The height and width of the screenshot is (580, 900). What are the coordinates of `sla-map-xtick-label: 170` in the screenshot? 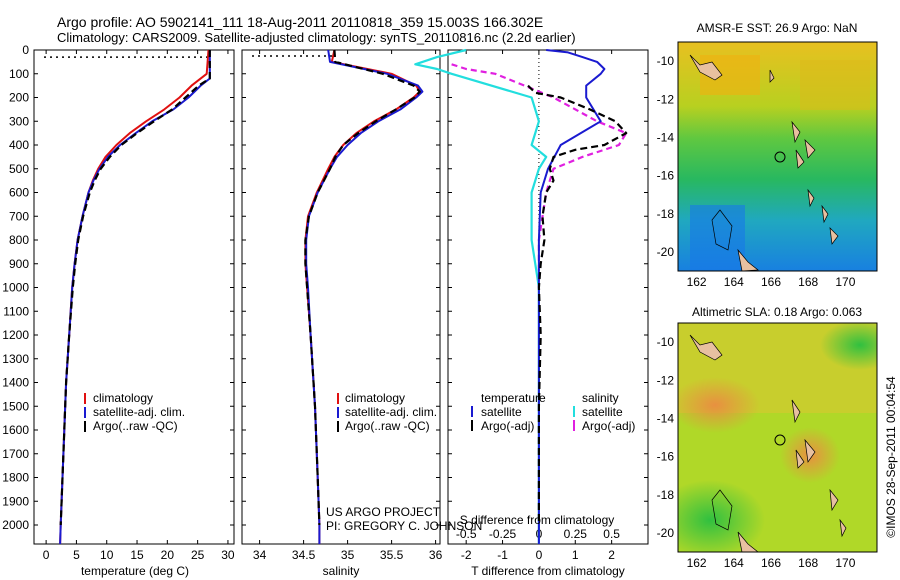 It's located at (845, 563).